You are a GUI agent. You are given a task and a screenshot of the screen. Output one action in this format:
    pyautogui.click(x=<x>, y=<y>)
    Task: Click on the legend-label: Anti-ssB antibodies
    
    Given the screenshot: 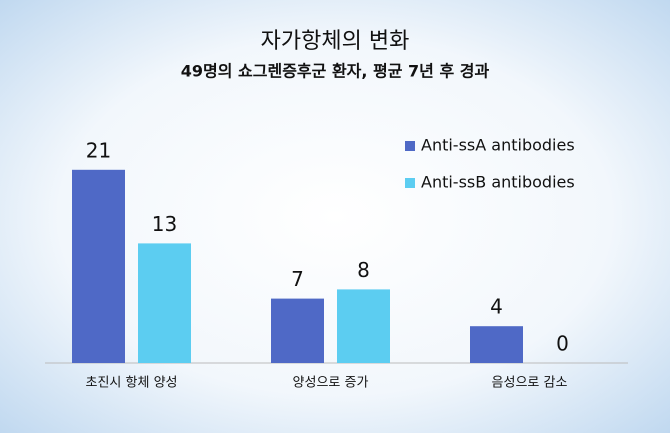 What is the action you would take?
    pyautogui.click(x=498, y=182)
    